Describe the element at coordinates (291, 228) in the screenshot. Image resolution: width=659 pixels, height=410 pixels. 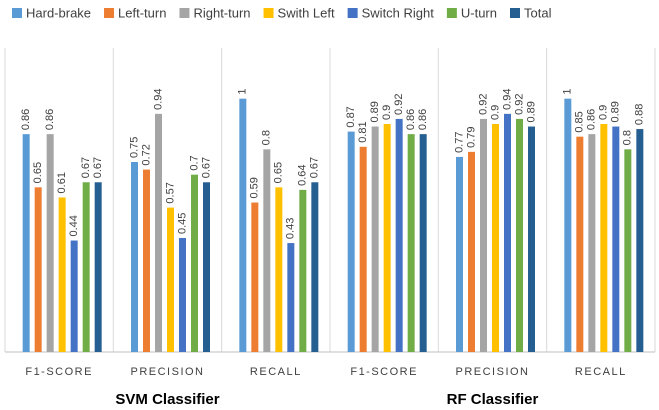
I see `data-label: 0.43` at that location.